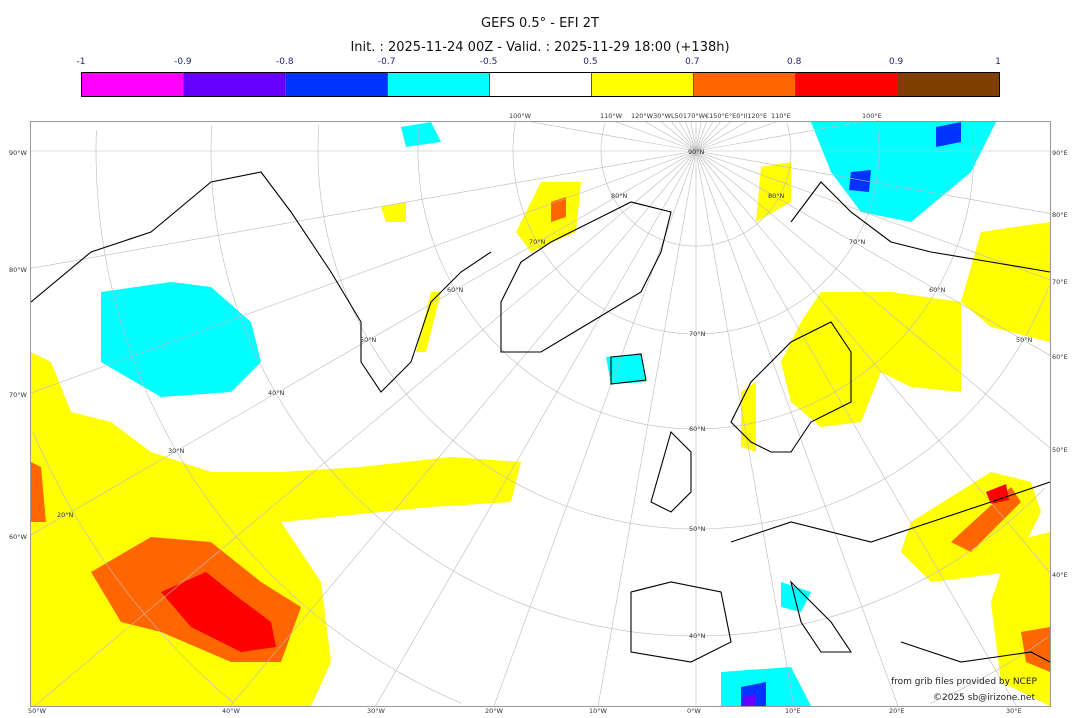  Describe the element at coordinates (628, 369) in the screenshot. I see `coastline-iceland` at that location.